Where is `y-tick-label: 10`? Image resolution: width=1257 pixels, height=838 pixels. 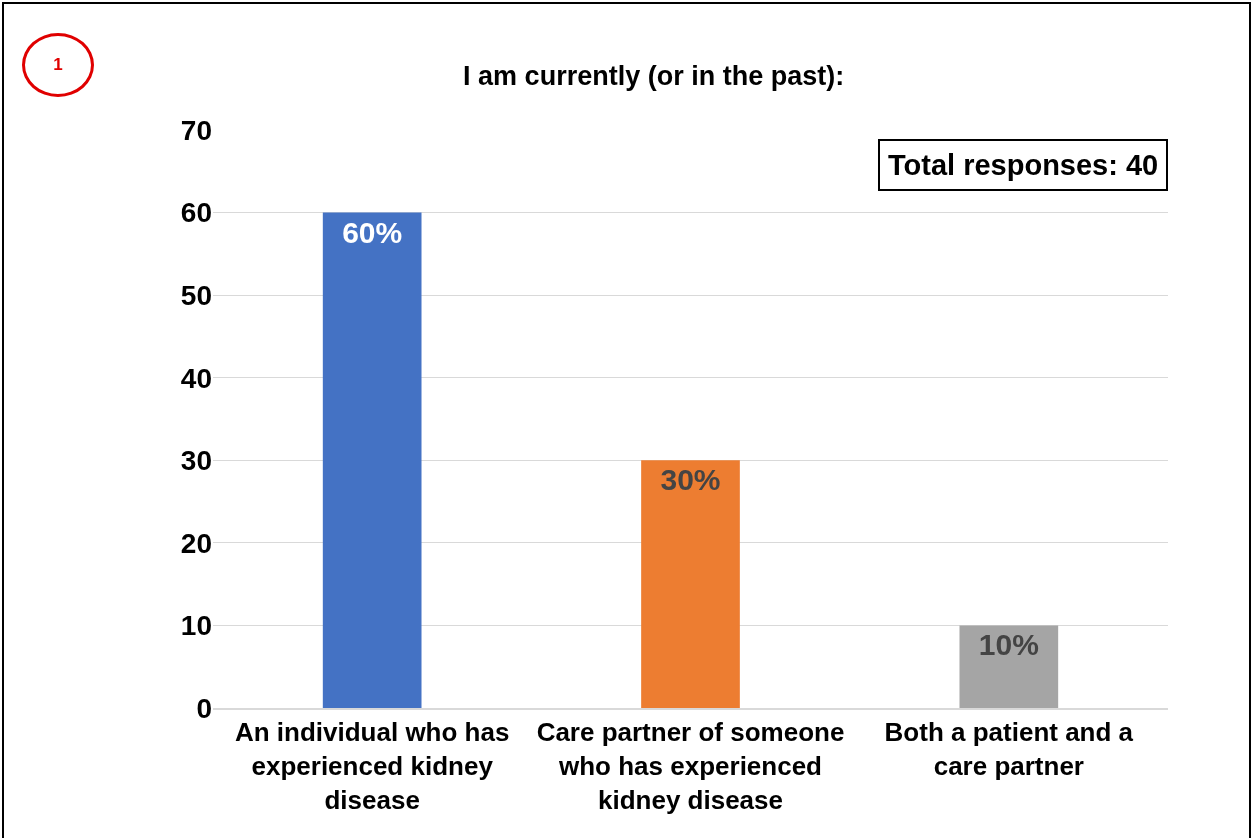 y-tick-label: 10 is located at coordinates (196, 626).